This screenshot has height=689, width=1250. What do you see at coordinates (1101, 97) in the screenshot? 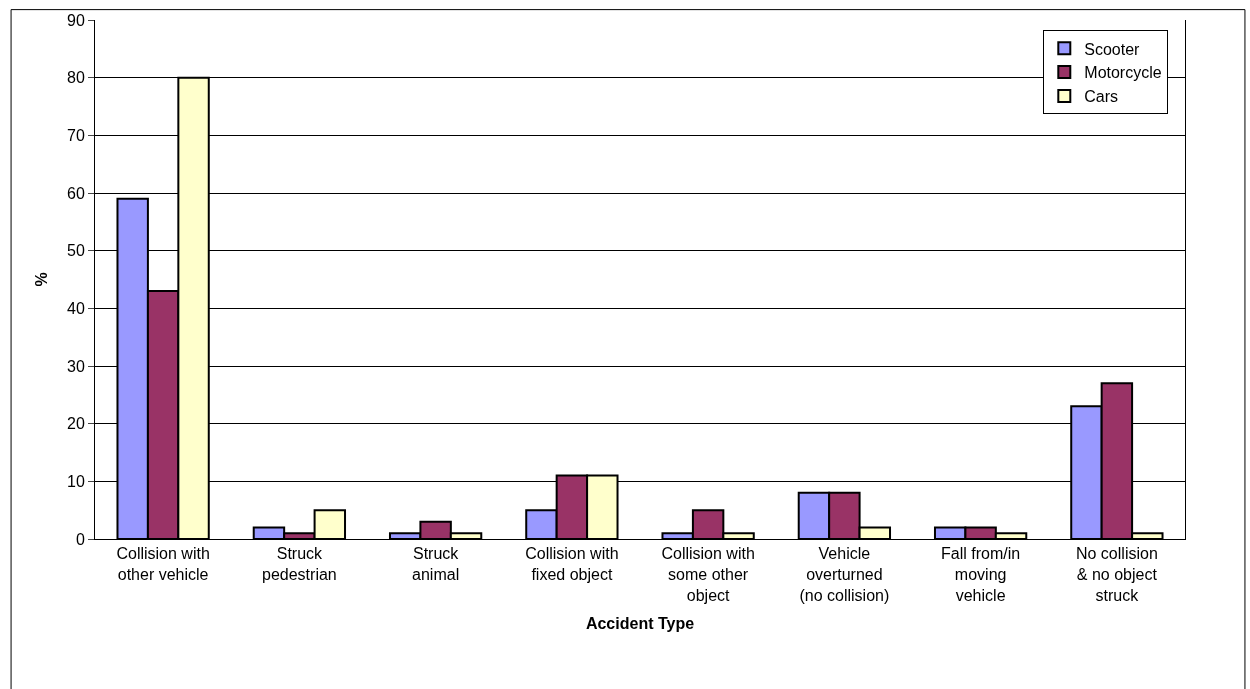
I see `legend-label: Cars` at bounding box center [1101, 97].